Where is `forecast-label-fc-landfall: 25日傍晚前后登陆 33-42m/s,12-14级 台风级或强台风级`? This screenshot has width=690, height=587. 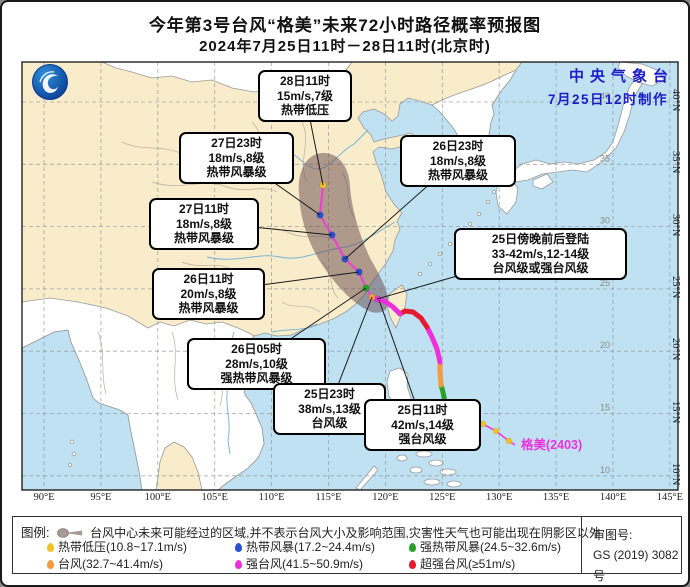
forecast-label-fc-landfall: 25日傍晚前后登陆 33-42m/s,12-14级 台风级或强台风级 is located at coordinates (540, 254).